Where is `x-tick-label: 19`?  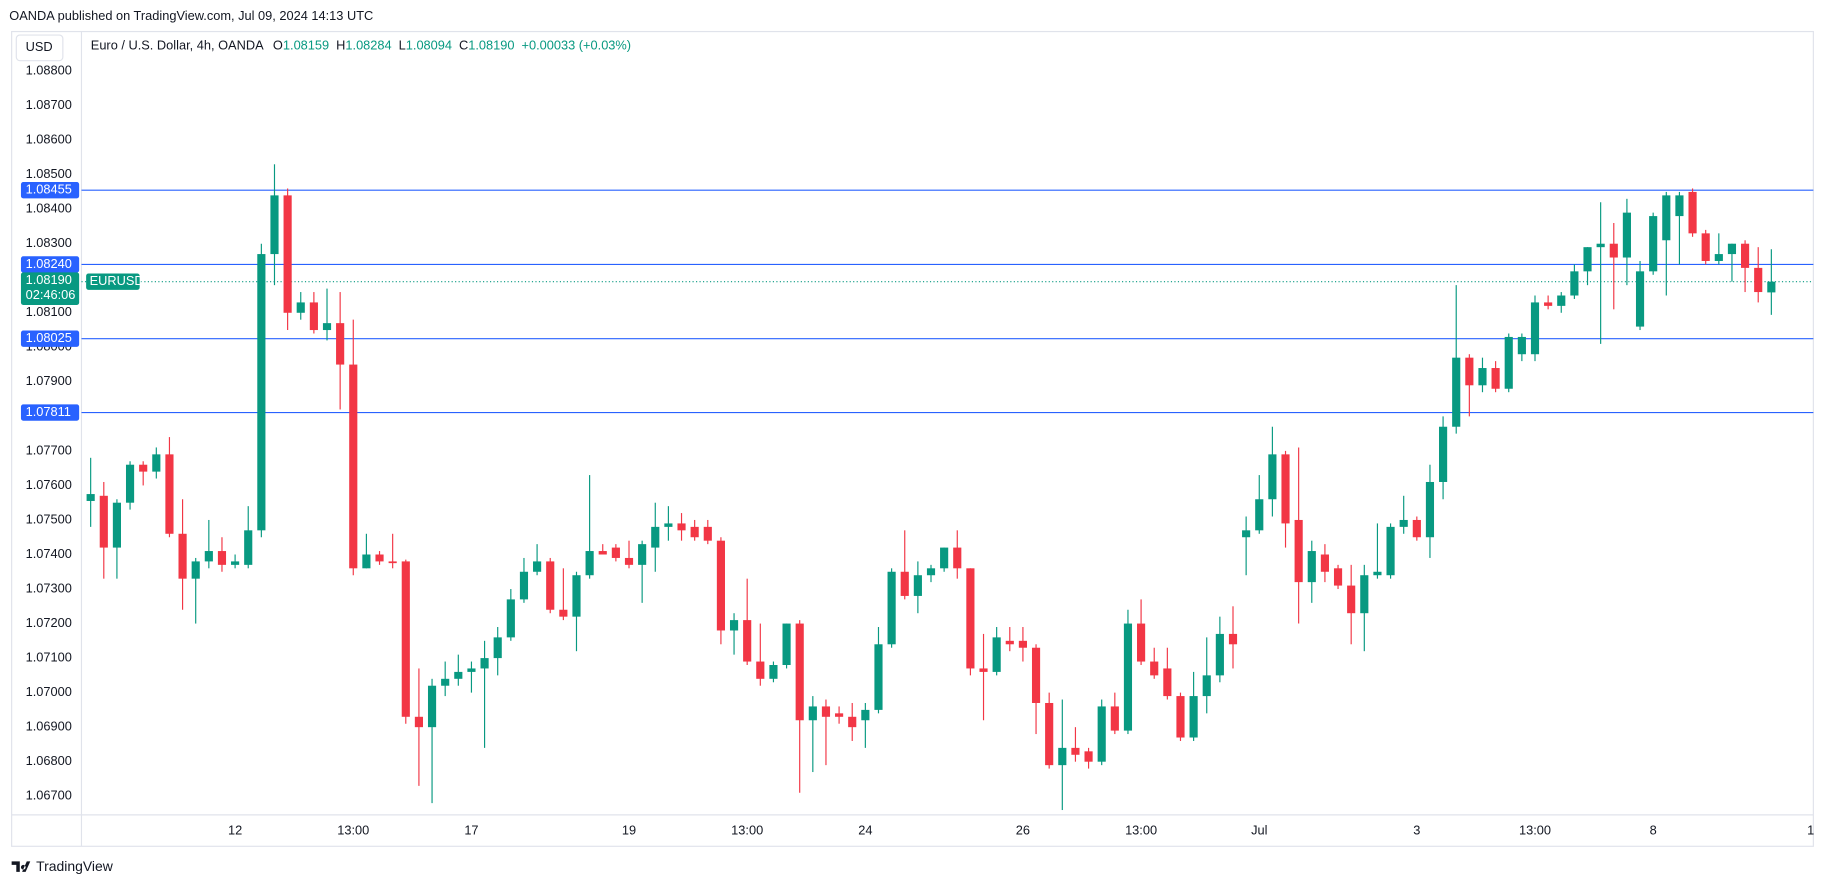 x-tick-label: 19 is located at coordinates (629, 830).